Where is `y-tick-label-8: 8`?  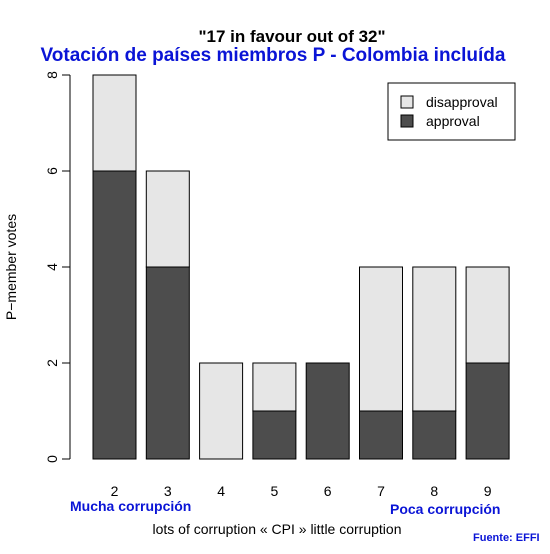
y-tick-label-8: 8 is located at coordinates (52, 75).